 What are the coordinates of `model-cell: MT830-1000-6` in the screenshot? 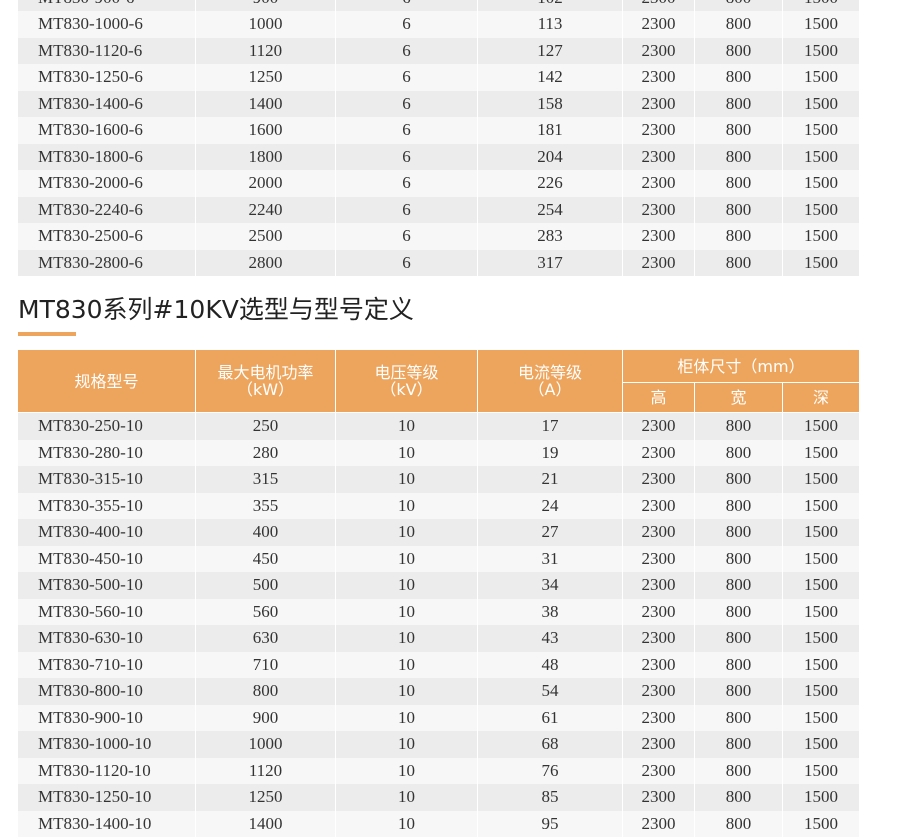 It's located at (107, 24).